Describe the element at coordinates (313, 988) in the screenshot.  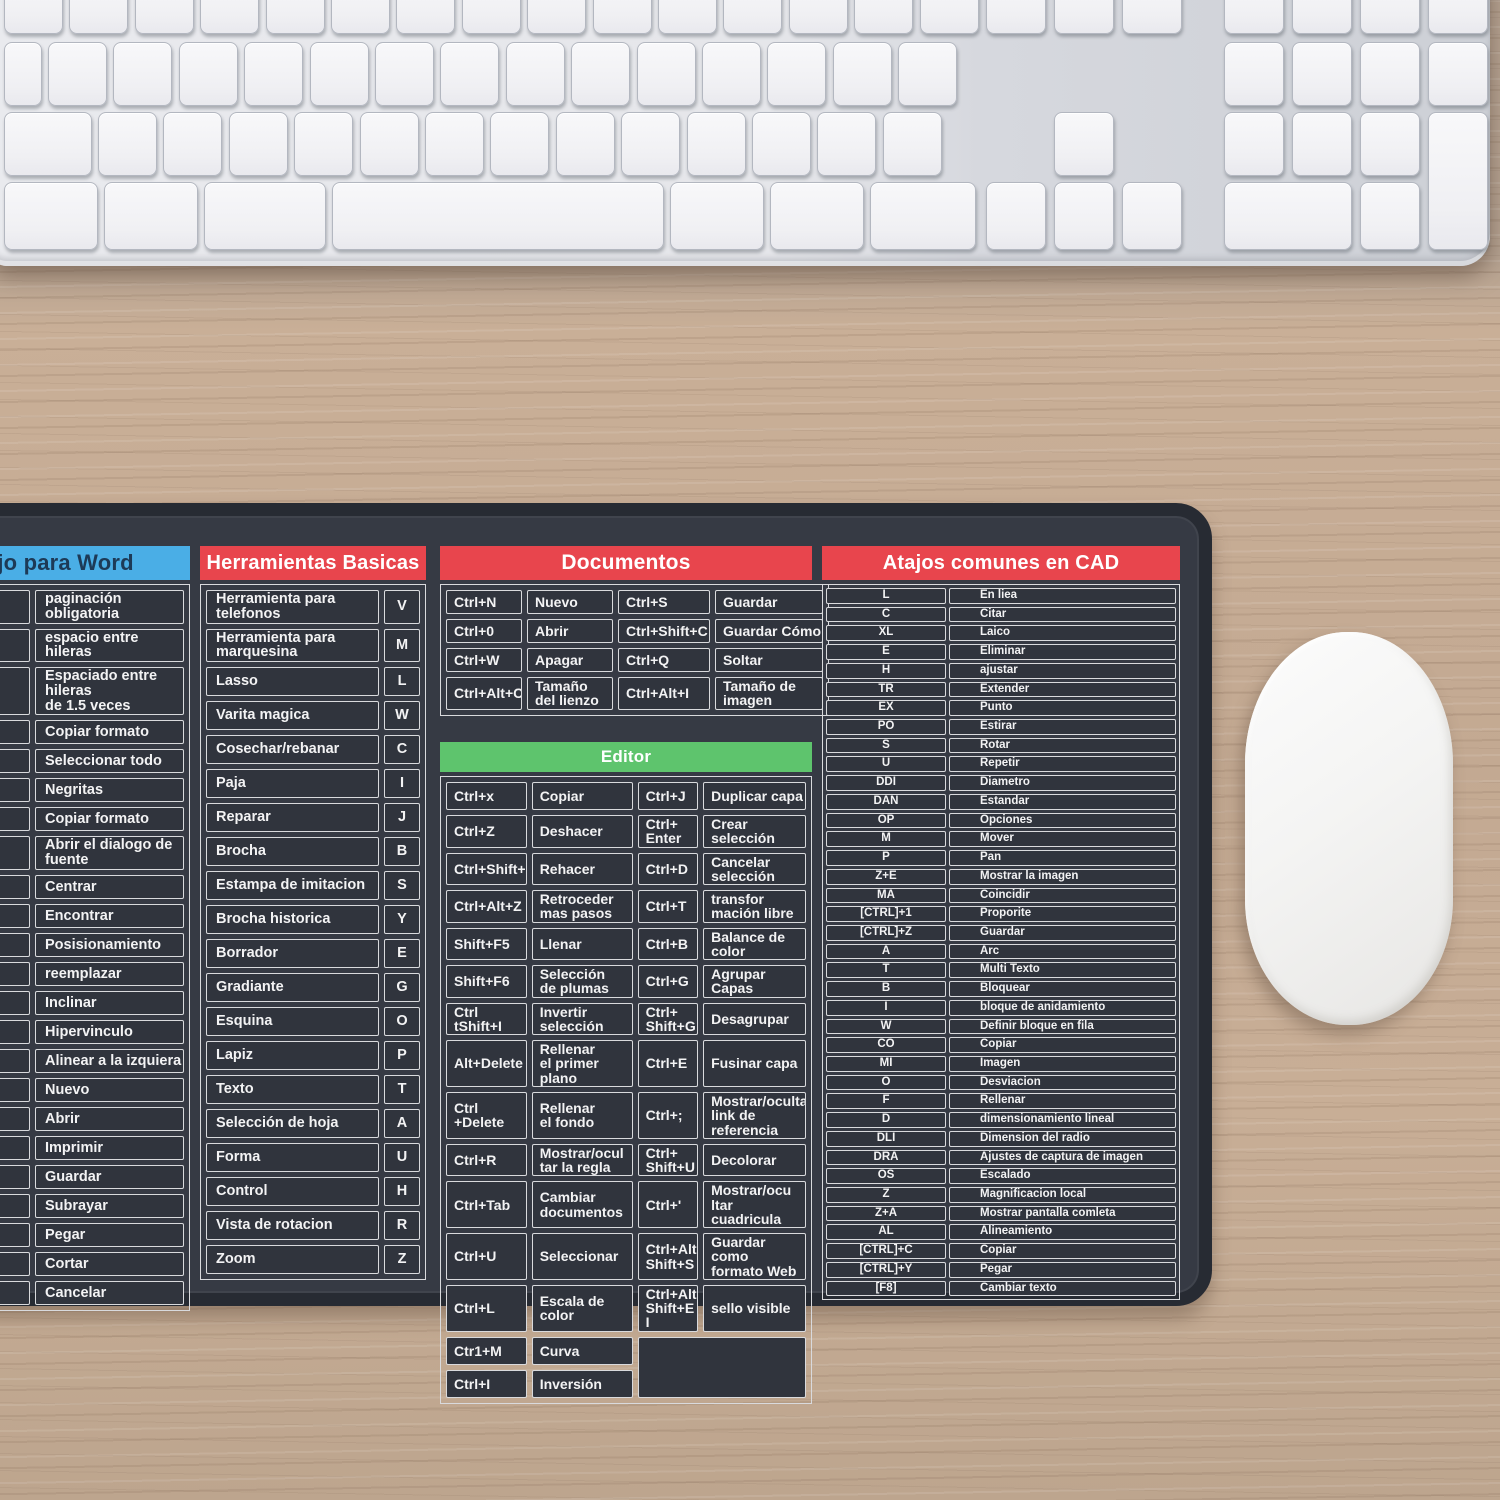
I see `table-row: Gradiante G` at that location.